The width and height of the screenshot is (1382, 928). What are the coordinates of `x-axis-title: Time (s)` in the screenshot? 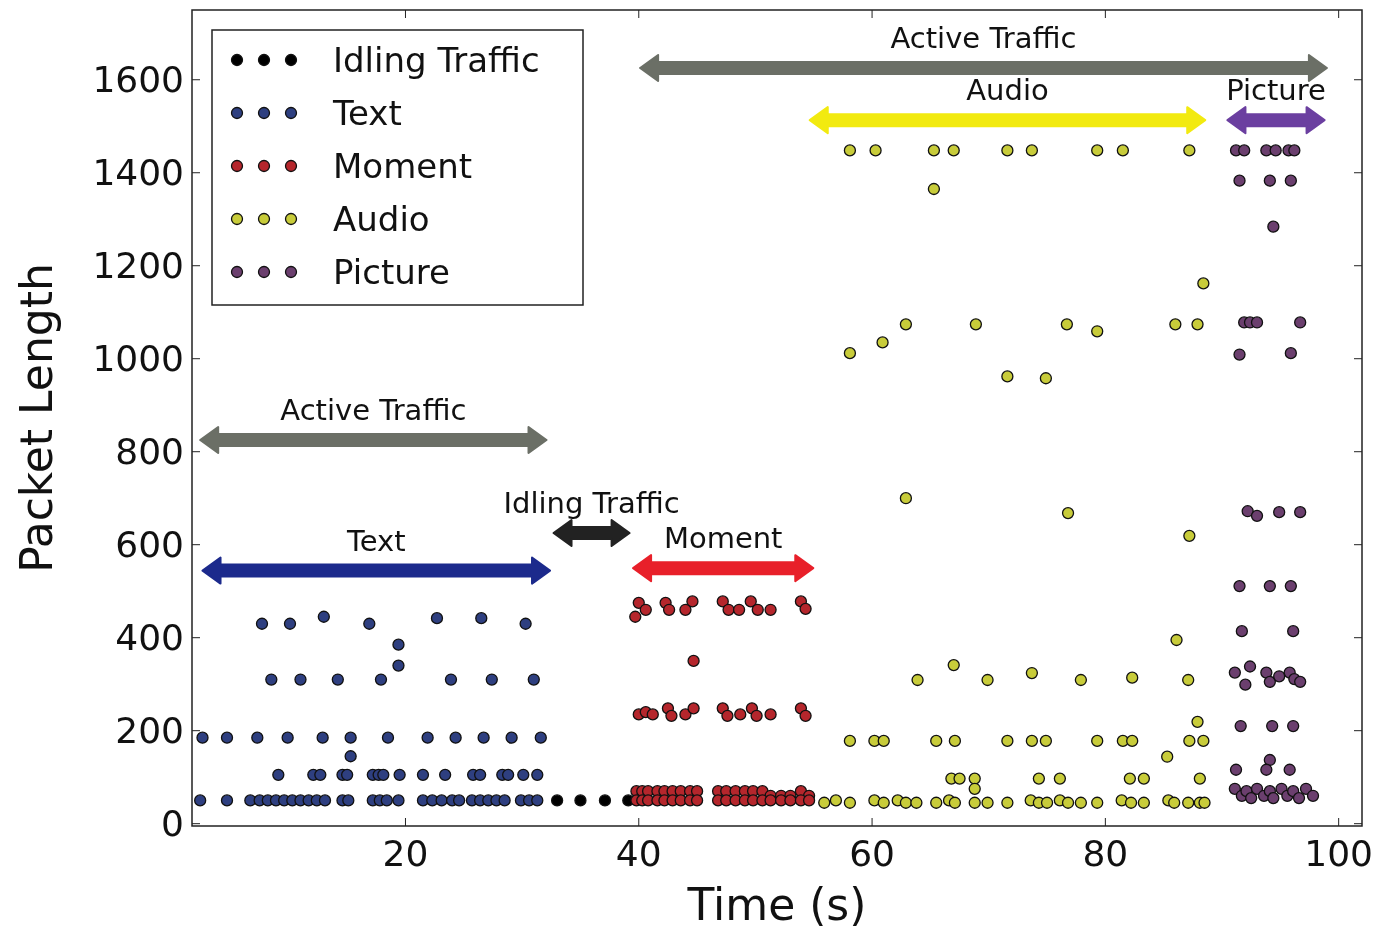 It's located at (776, 903).